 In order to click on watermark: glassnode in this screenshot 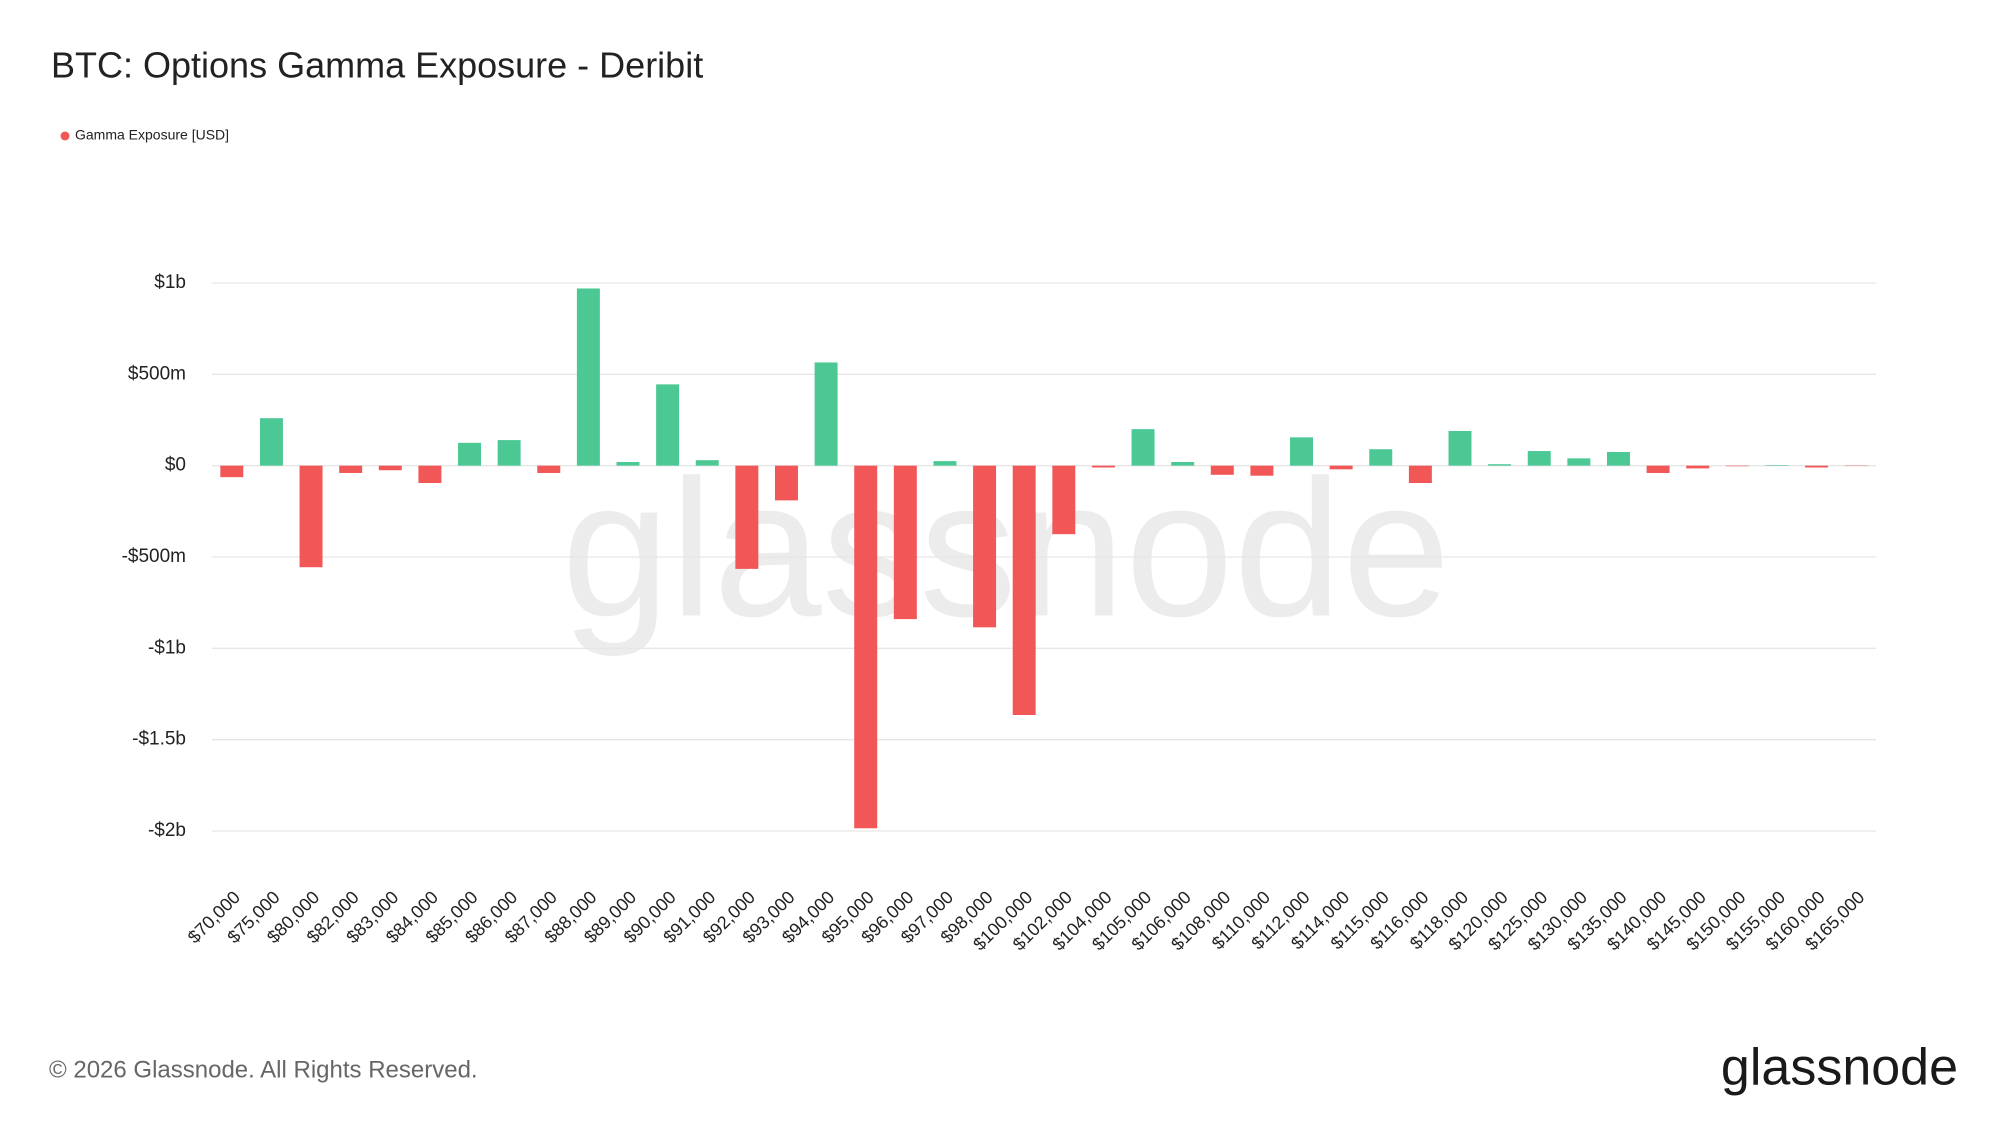, I will do `click(1005, 549)`.